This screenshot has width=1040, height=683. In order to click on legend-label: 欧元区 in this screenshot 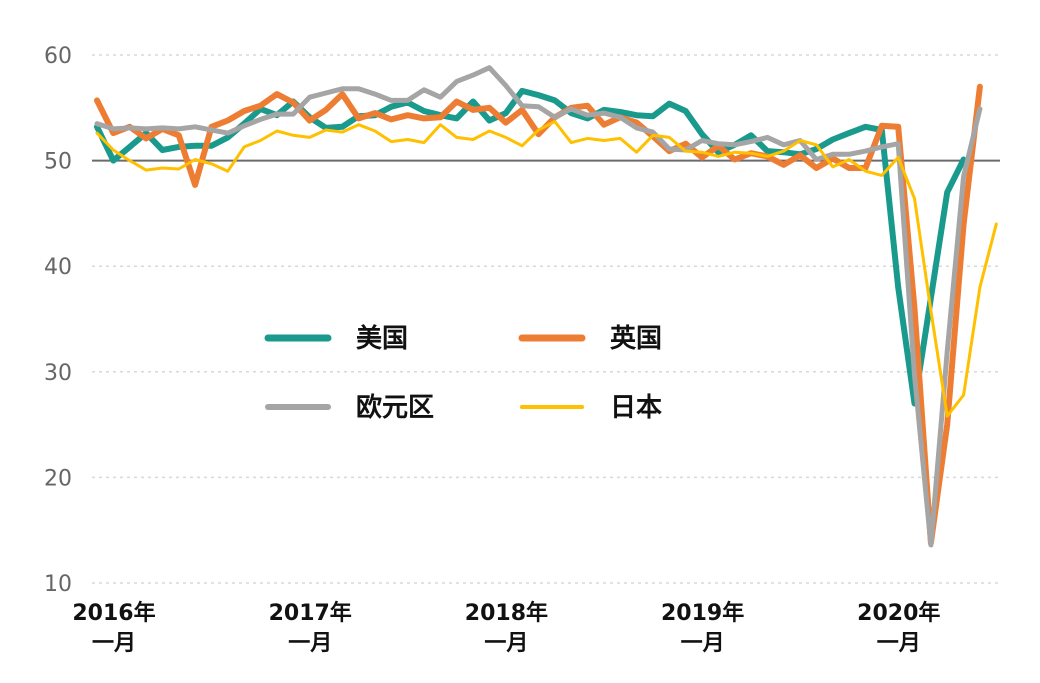, I will do `click(395, 407)`.